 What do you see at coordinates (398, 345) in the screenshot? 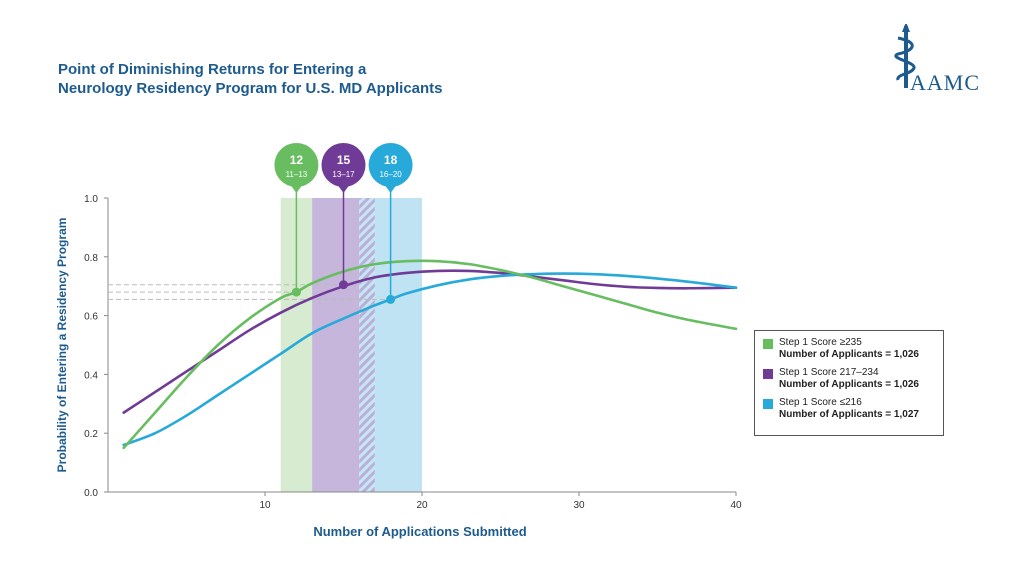
I see `band-blue` at bounding box center [398, 345].